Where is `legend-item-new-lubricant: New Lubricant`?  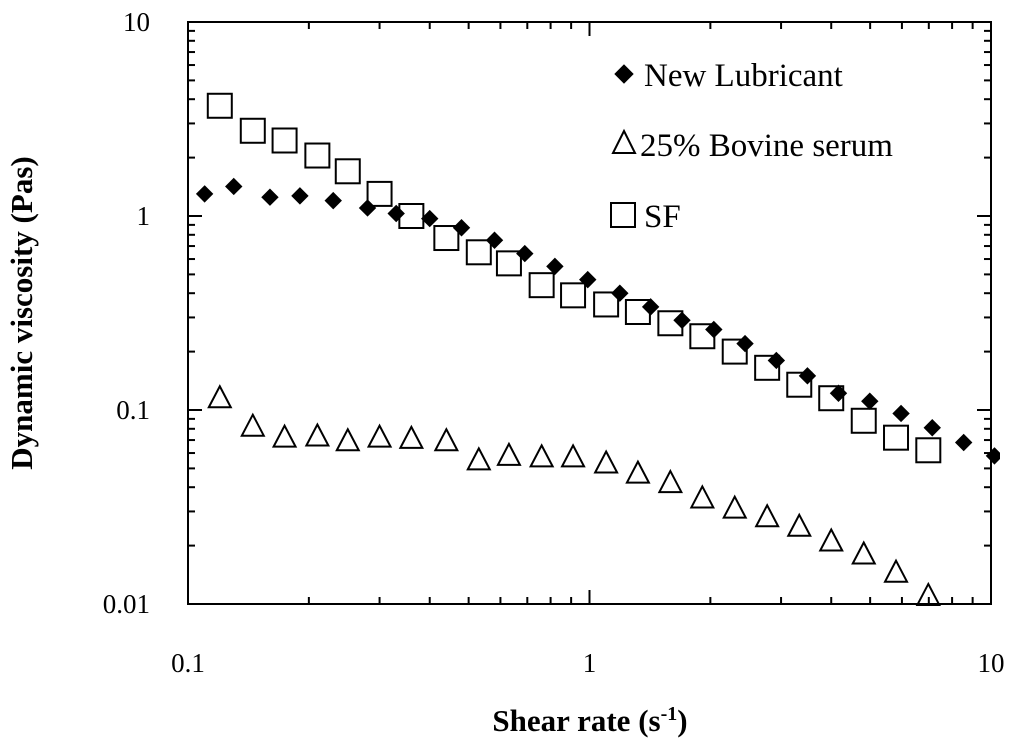
legend-item-new-lubricant: New Lubricant is located at coordinates (728, 76).